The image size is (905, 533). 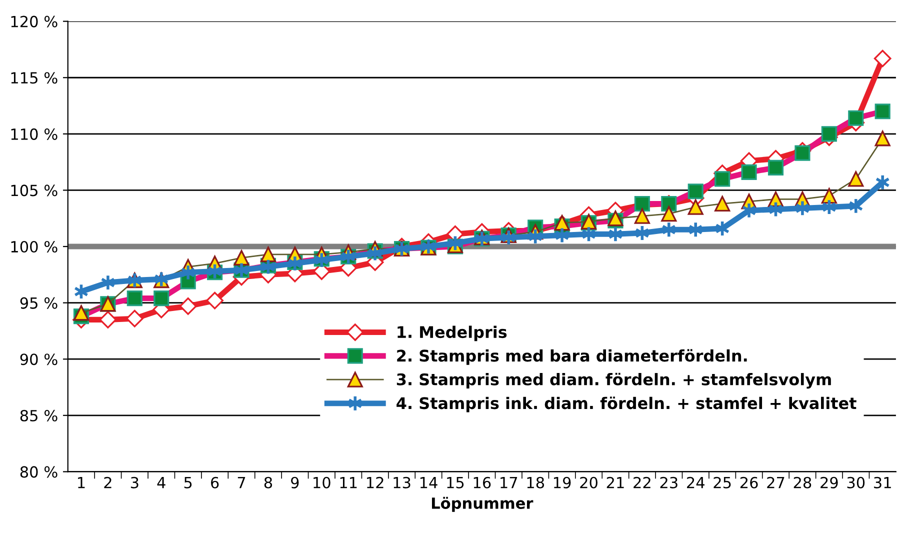 What do you see at coordinates (642, 482) in the screenshot?
I see `x-tick-label: 22` at bounding box center [642, 482].